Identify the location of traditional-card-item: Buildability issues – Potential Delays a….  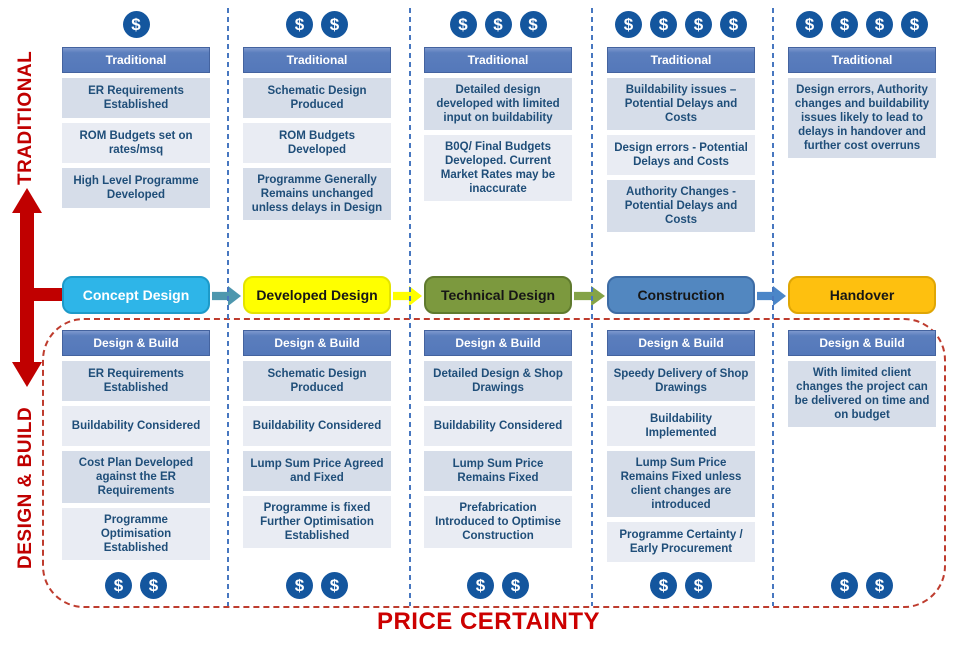
(681, 104).